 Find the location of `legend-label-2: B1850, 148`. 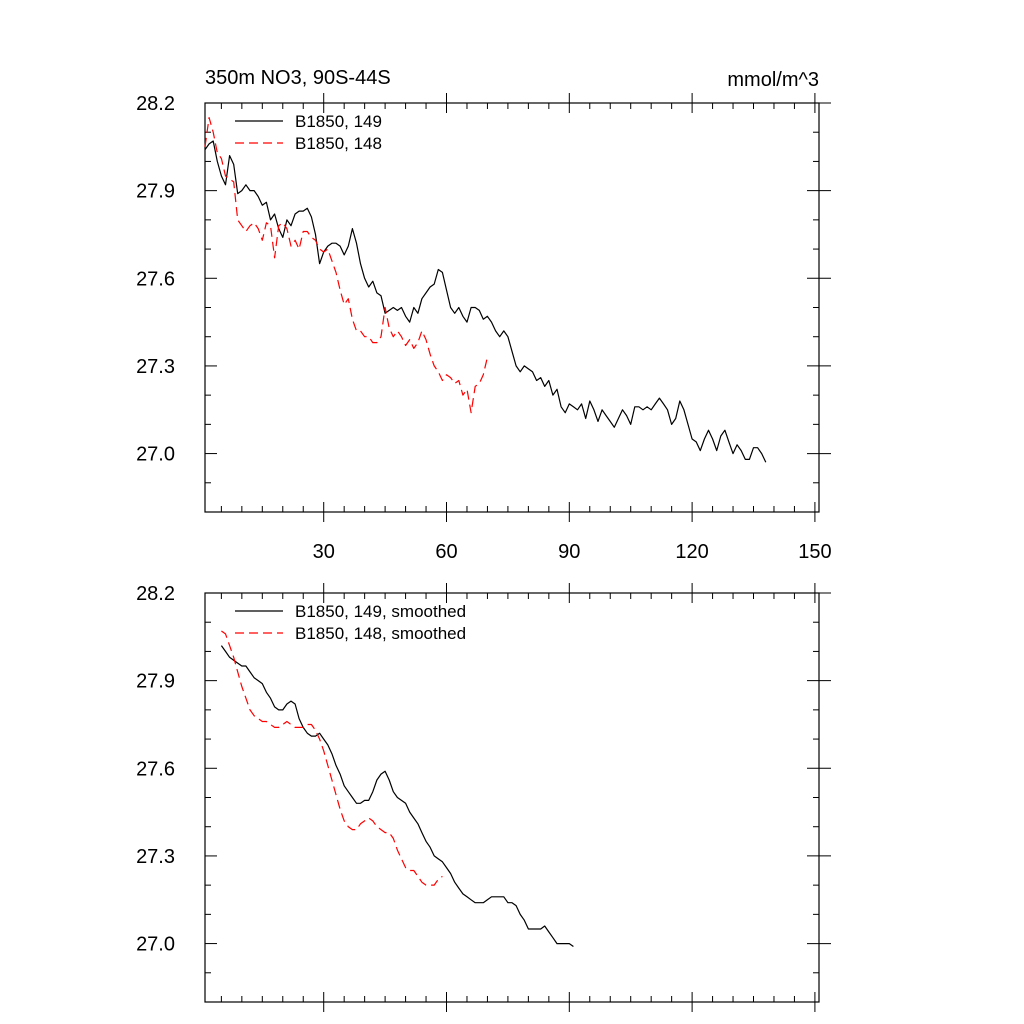

legend-label-2: B1850, 148 is located at coordinates (338, 143).